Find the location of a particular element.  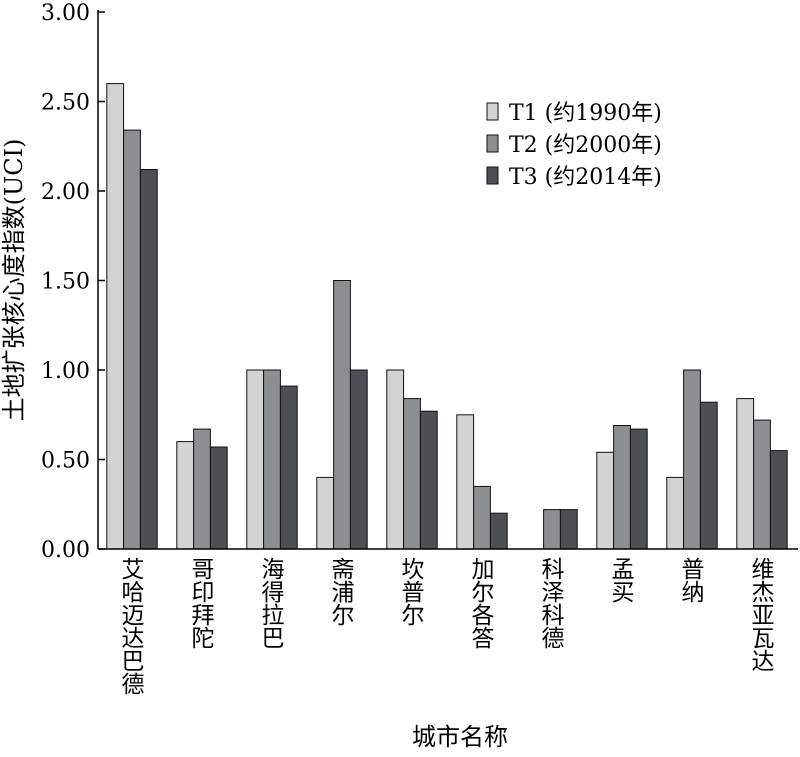

x-tick-label-8: 孟买 is located at coordinates (623, 581).